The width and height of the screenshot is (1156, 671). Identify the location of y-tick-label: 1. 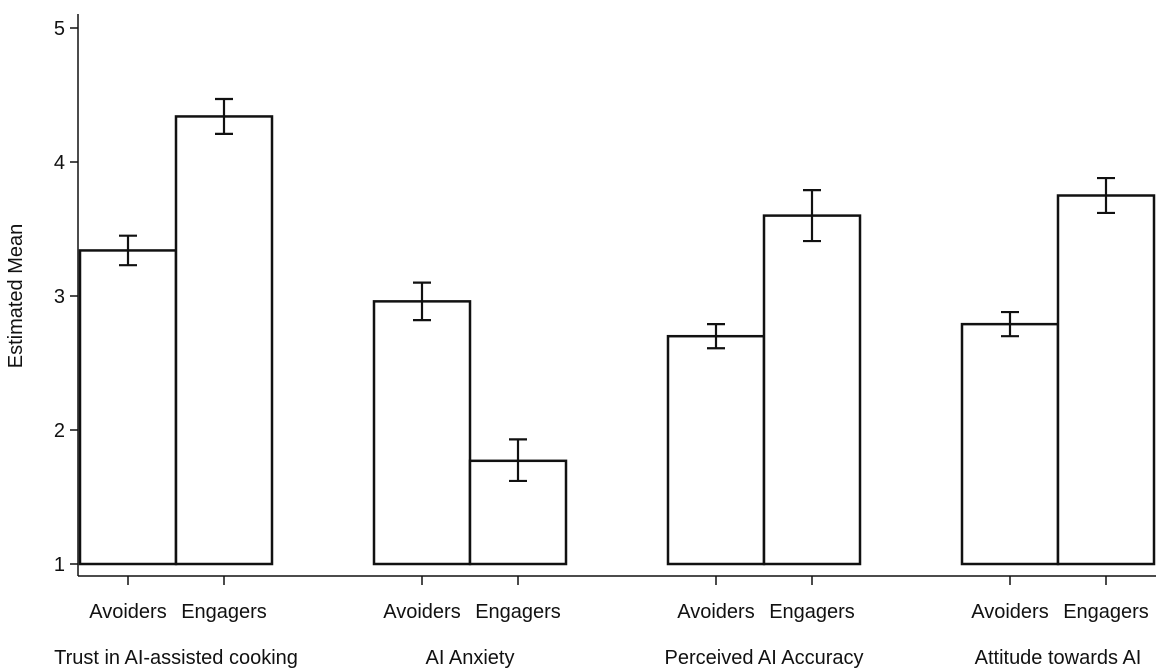
(59, 565).